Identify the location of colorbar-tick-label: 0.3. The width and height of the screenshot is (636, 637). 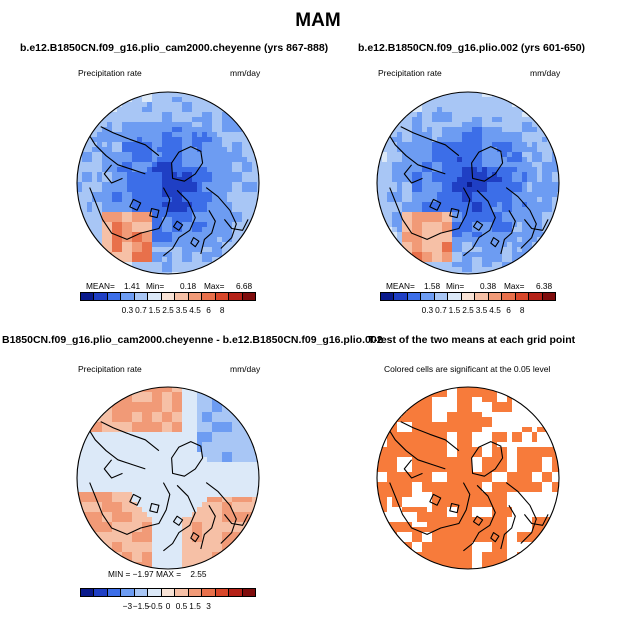
(127, 310).